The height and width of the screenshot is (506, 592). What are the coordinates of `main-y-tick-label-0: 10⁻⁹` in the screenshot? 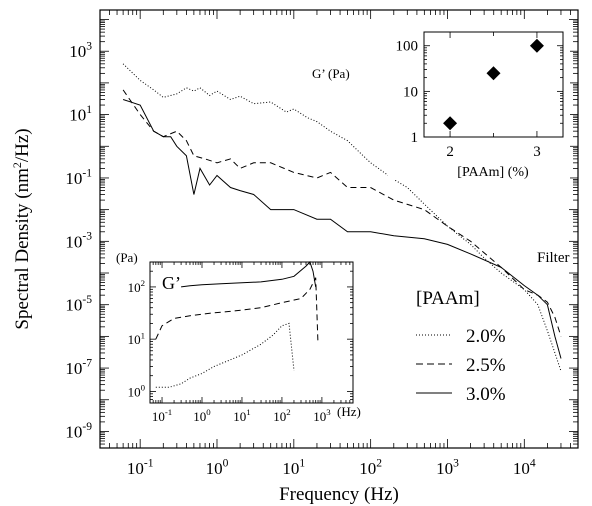 It's located at (78, 431).